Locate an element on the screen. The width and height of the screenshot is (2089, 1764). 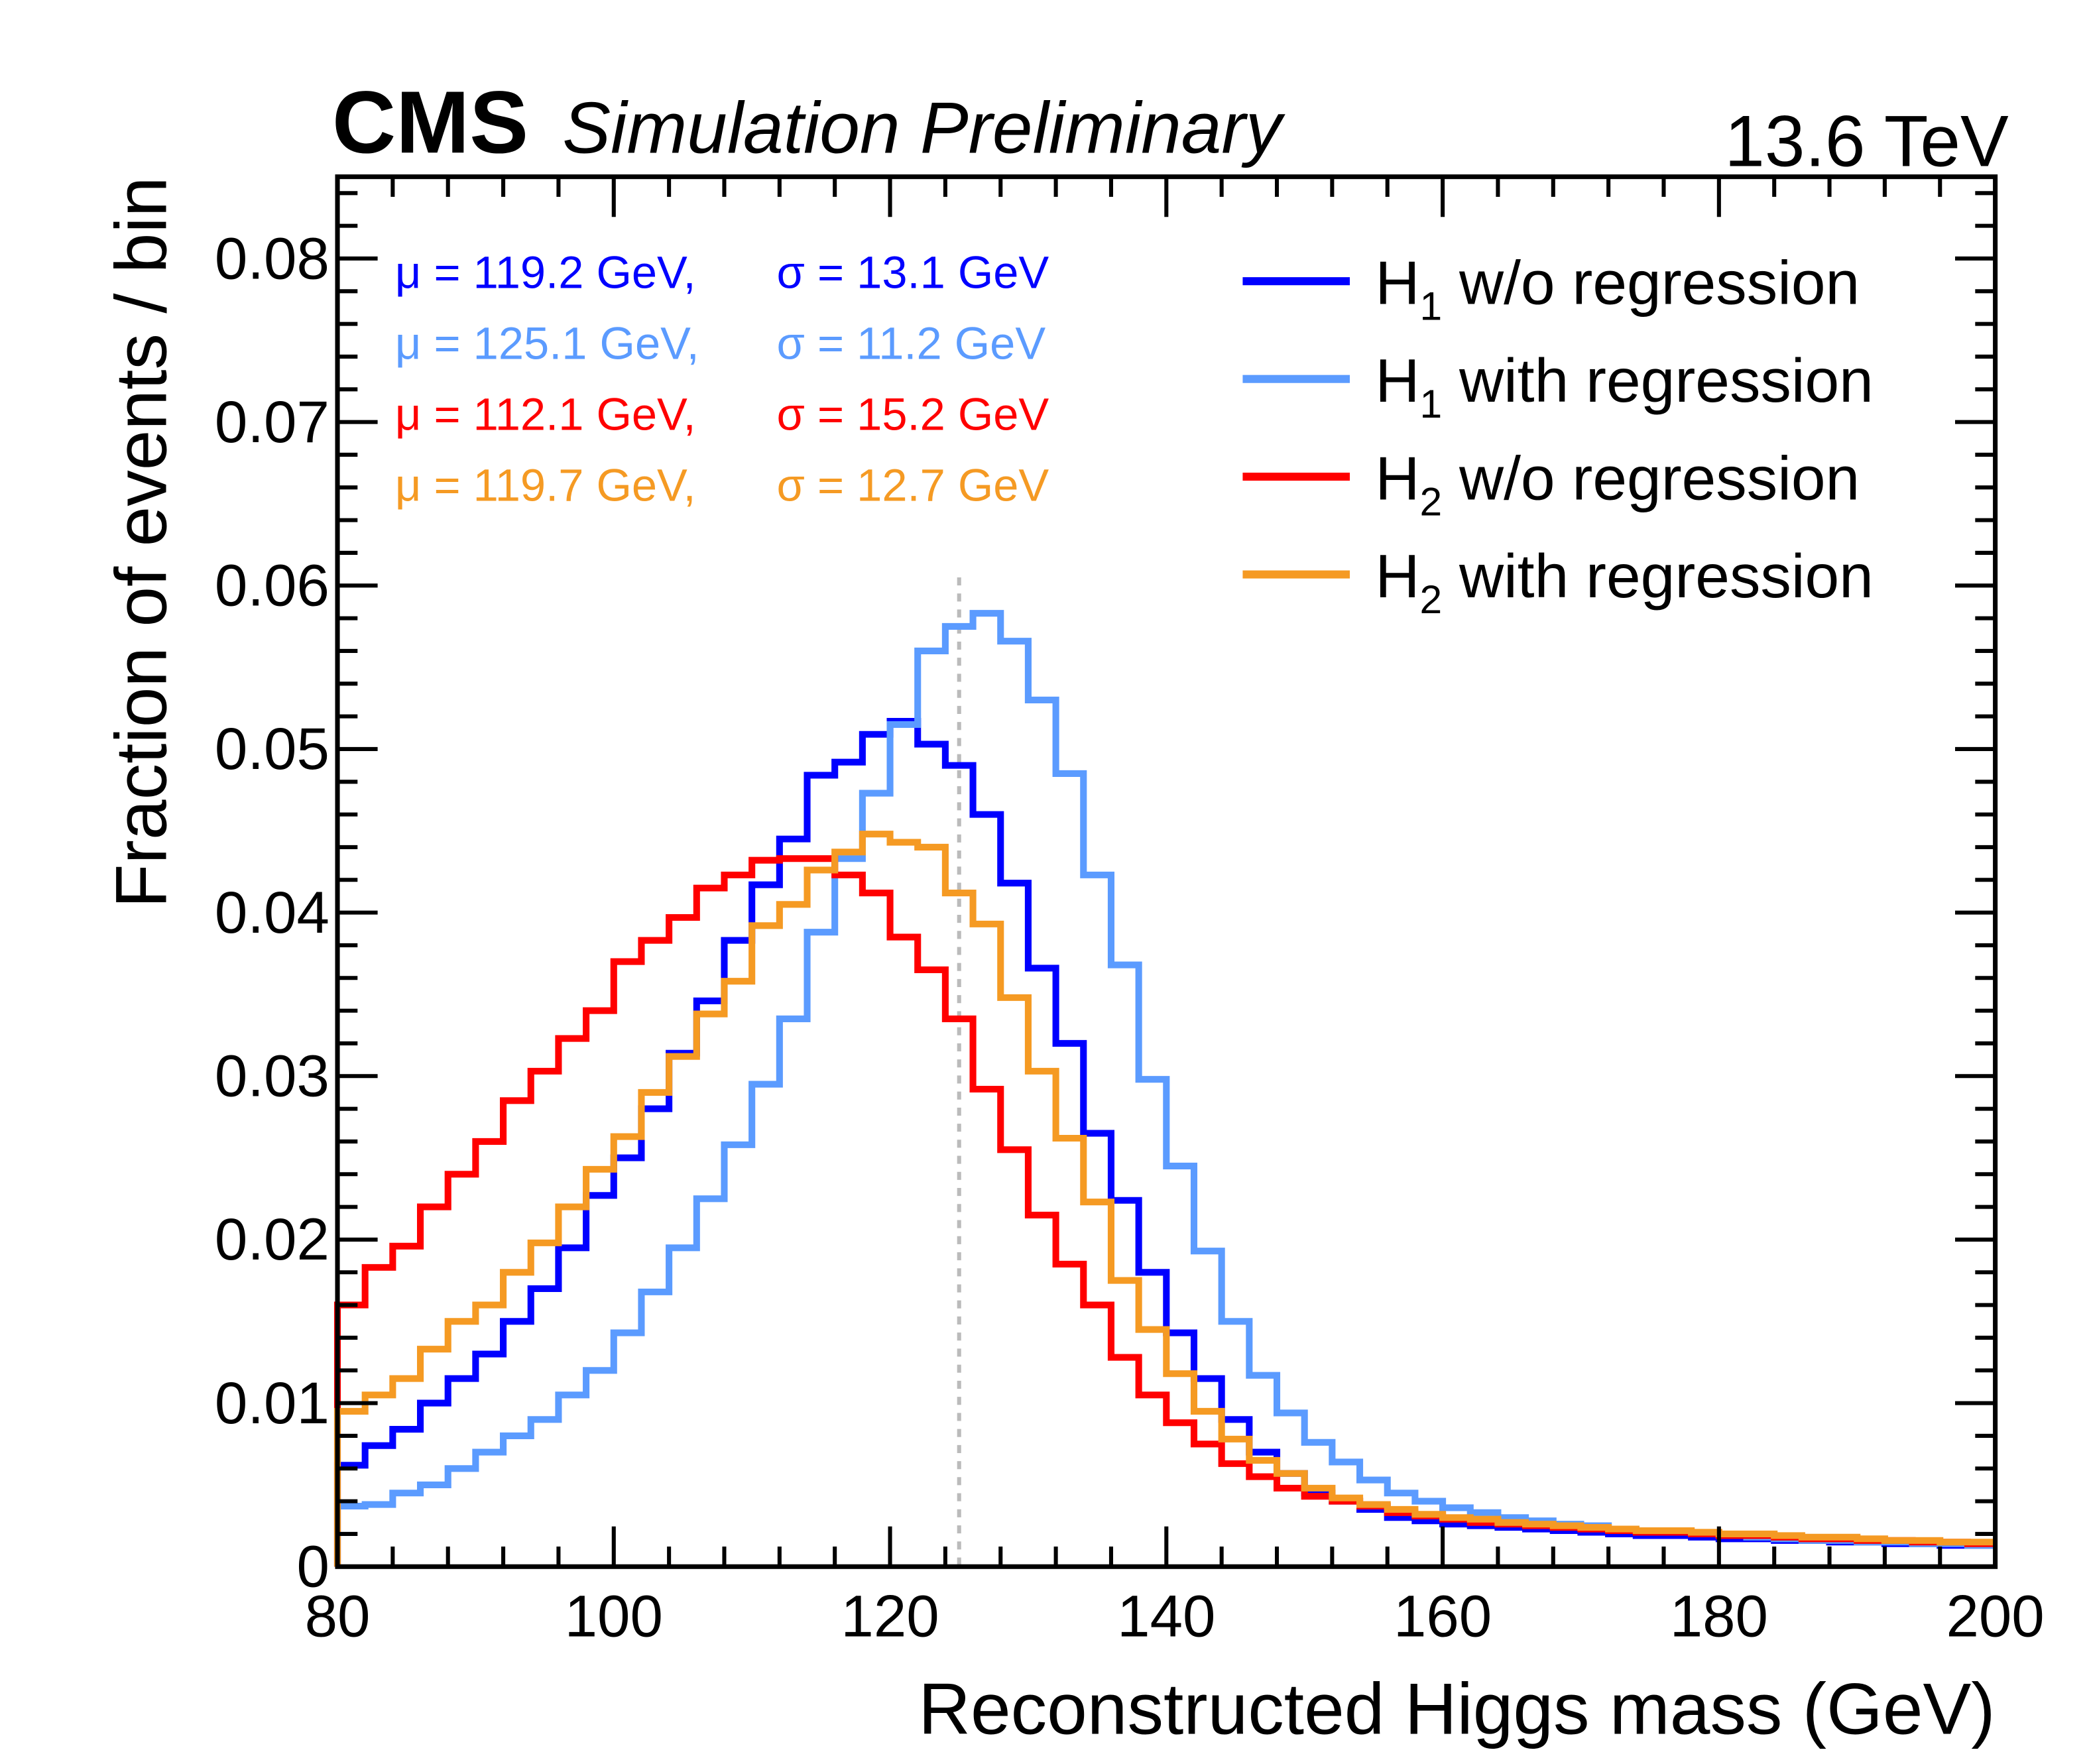
legend-label: H2 with regression is located at coordinates (1624, 582).